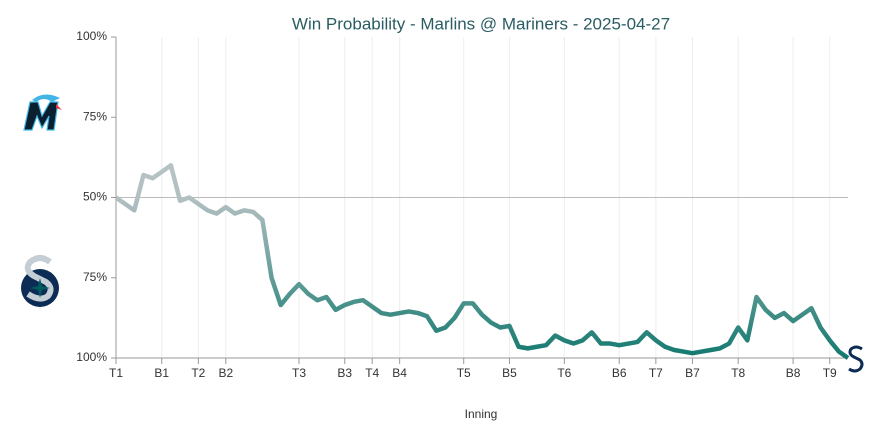  I want to click on x-tick-label: T3, so click(299, 373).